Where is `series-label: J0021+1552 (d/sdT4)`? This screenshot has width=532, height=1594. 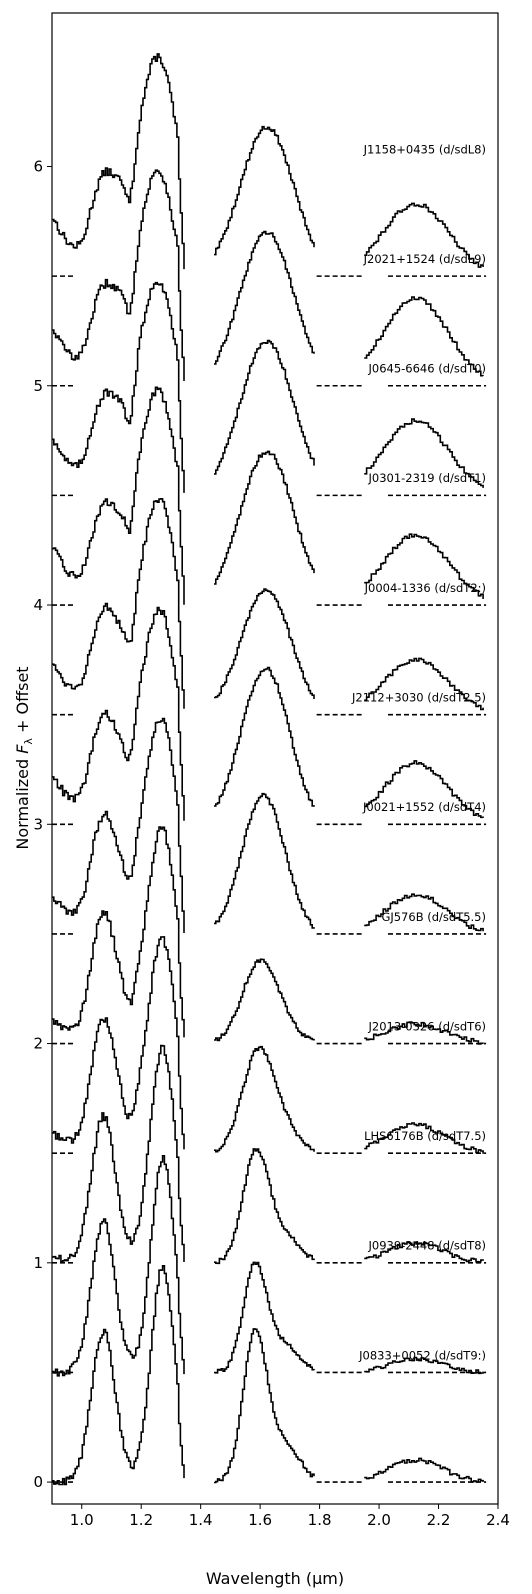
series-label: J0021+1552 (d/sdT4) is located at coordinates (424, 807).